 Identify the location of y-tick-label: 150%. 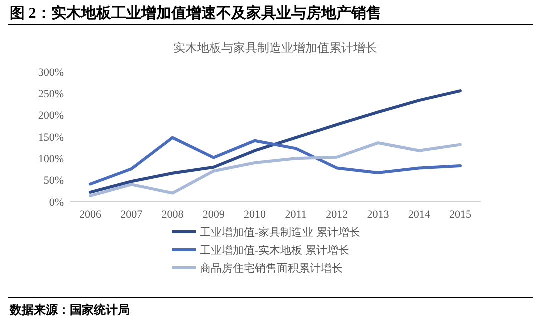
(51, 138).